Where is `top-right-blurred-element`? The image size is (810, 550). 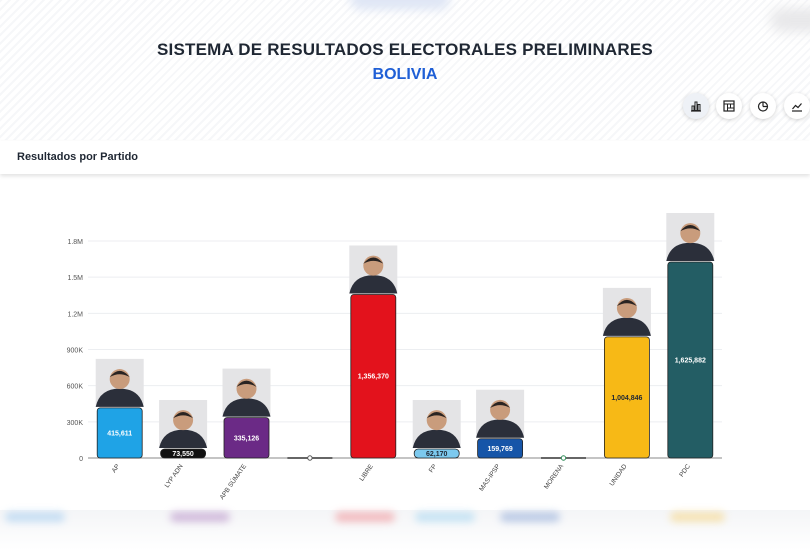
top-right-blurred-element is located at coordinates (790, 20).